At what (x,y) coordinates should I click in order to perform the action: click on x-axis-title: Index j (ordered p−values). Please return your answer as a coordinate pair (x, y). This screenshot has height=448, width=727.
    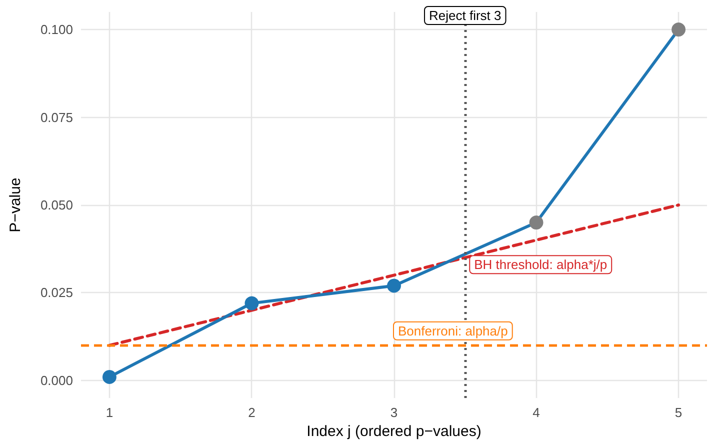
    Looking at the image, I should click on (394, 431).